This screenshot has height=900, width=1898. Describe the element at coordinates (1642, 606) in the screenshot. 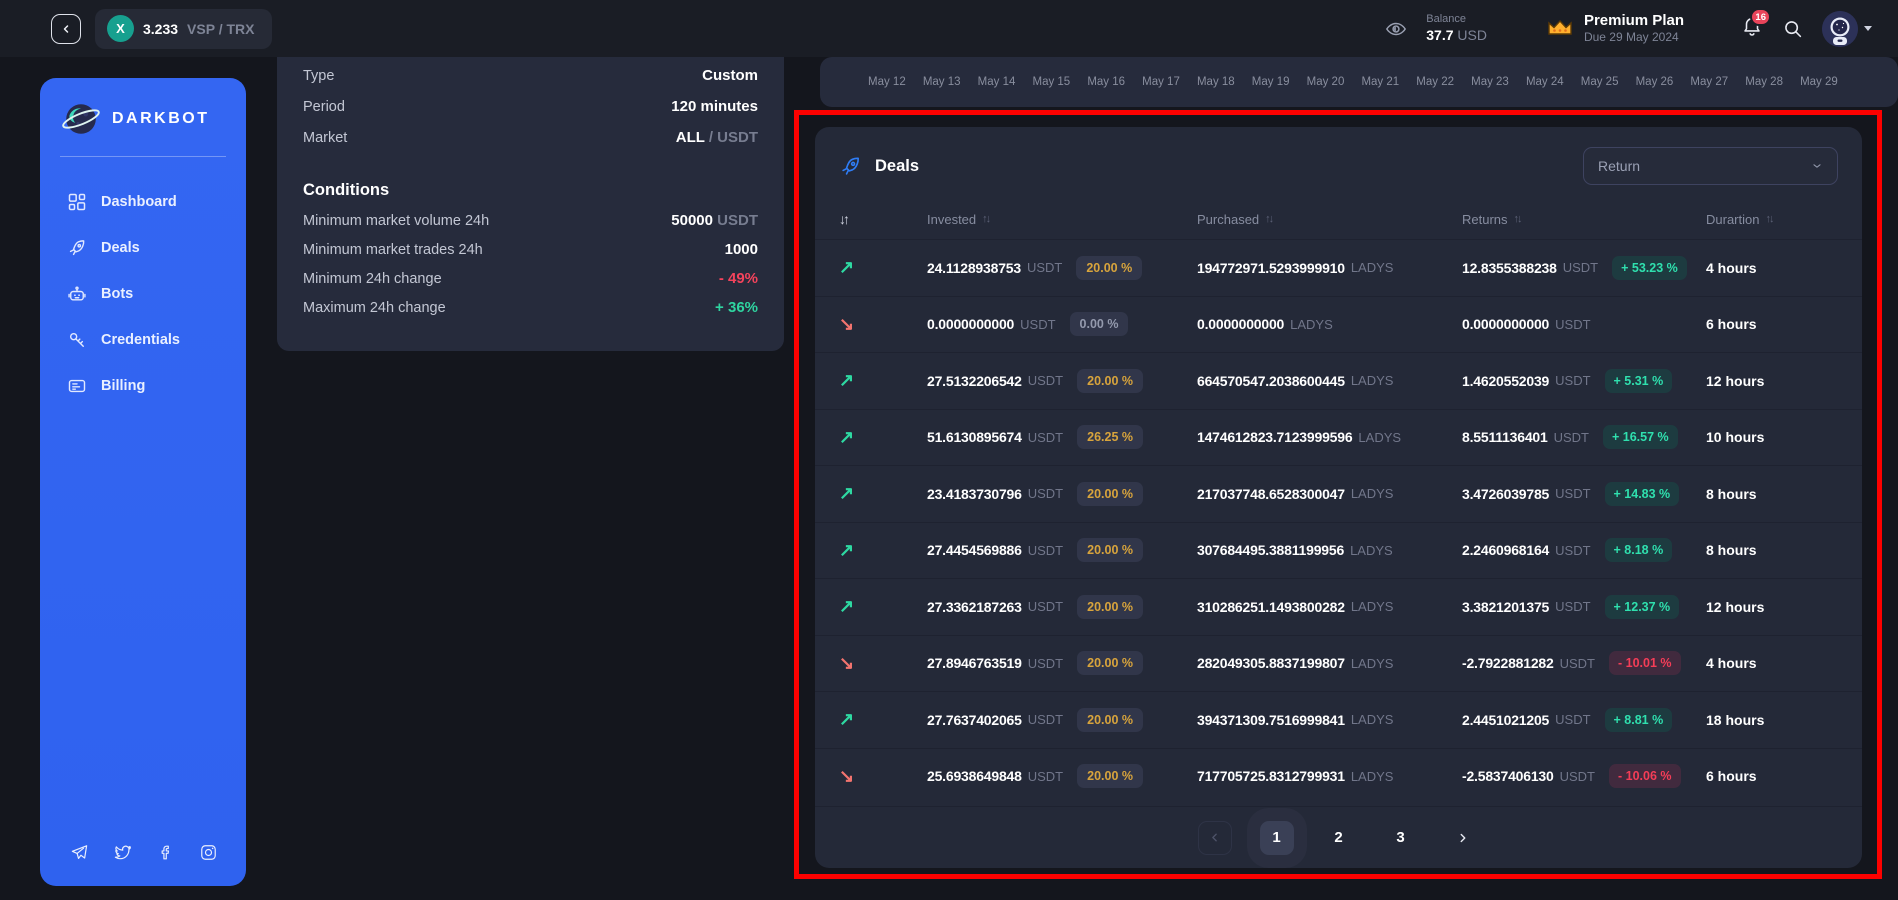

I see `returns-change-badge: + 12.37 %` at that location.